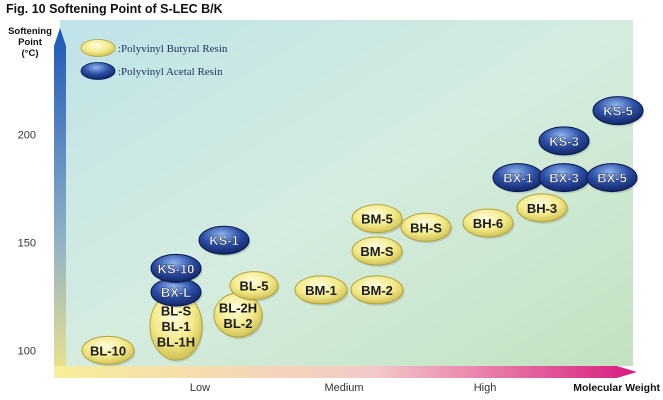 The image size is (663, 400). What do you see at coordinates (114, 9) in the screenshot?
I see `figure-title: Fig. 10 Softening Point of S-LEC B/K` at bounding box center [114, 9].